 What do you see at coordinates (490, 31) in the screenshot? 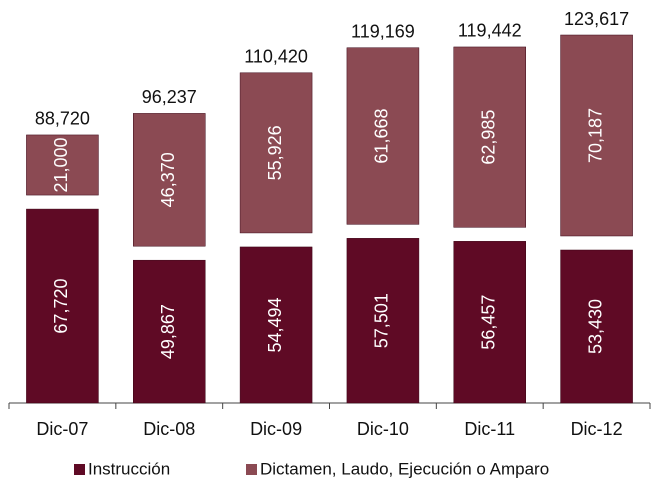
I see `total-label: 119,442` at bounding box center [490, 31].